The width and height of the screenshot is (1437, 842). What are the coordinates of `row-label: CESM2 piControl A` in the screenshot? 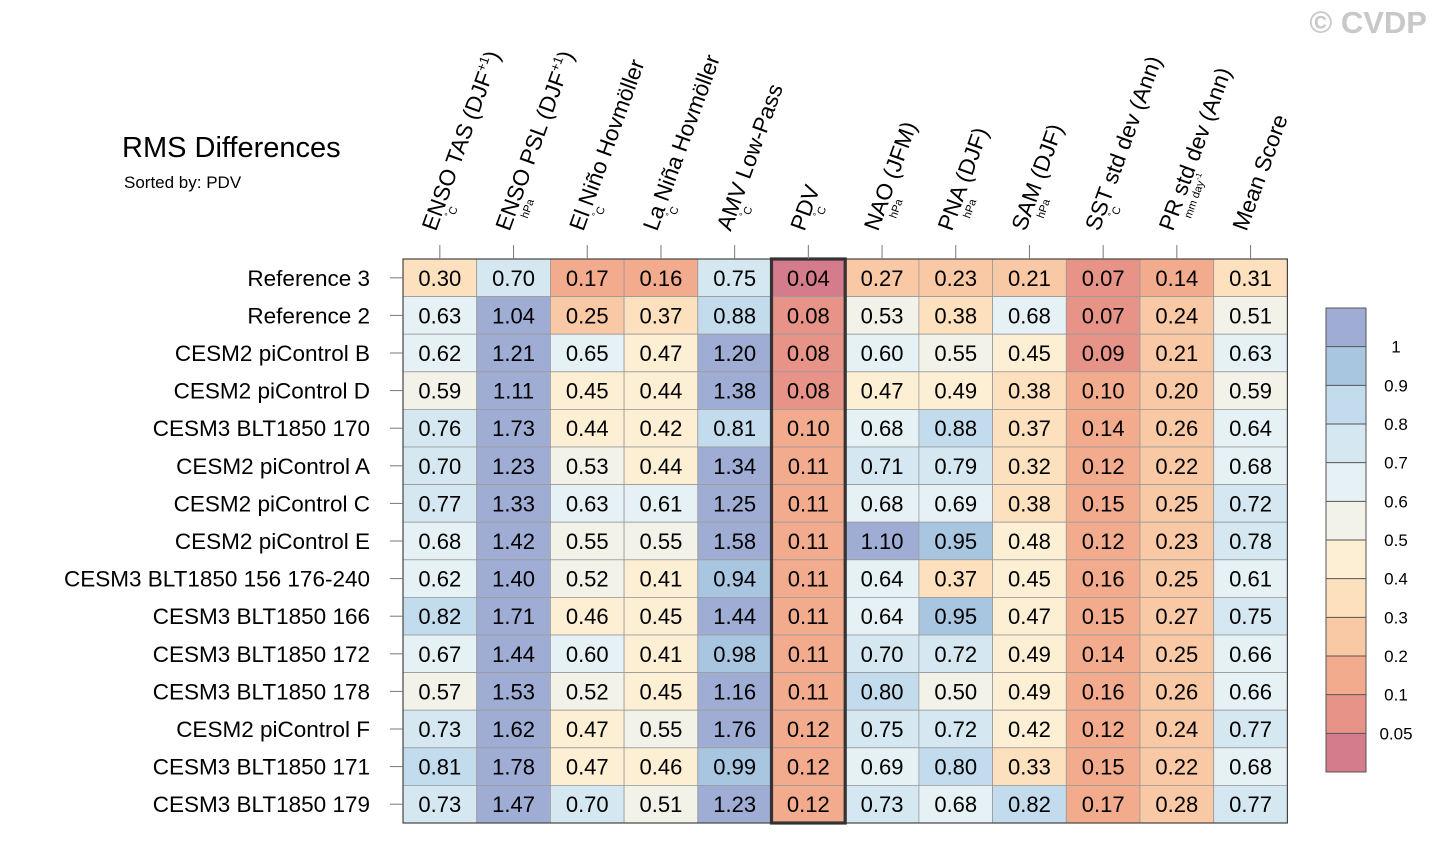 It's located at (273, 466).